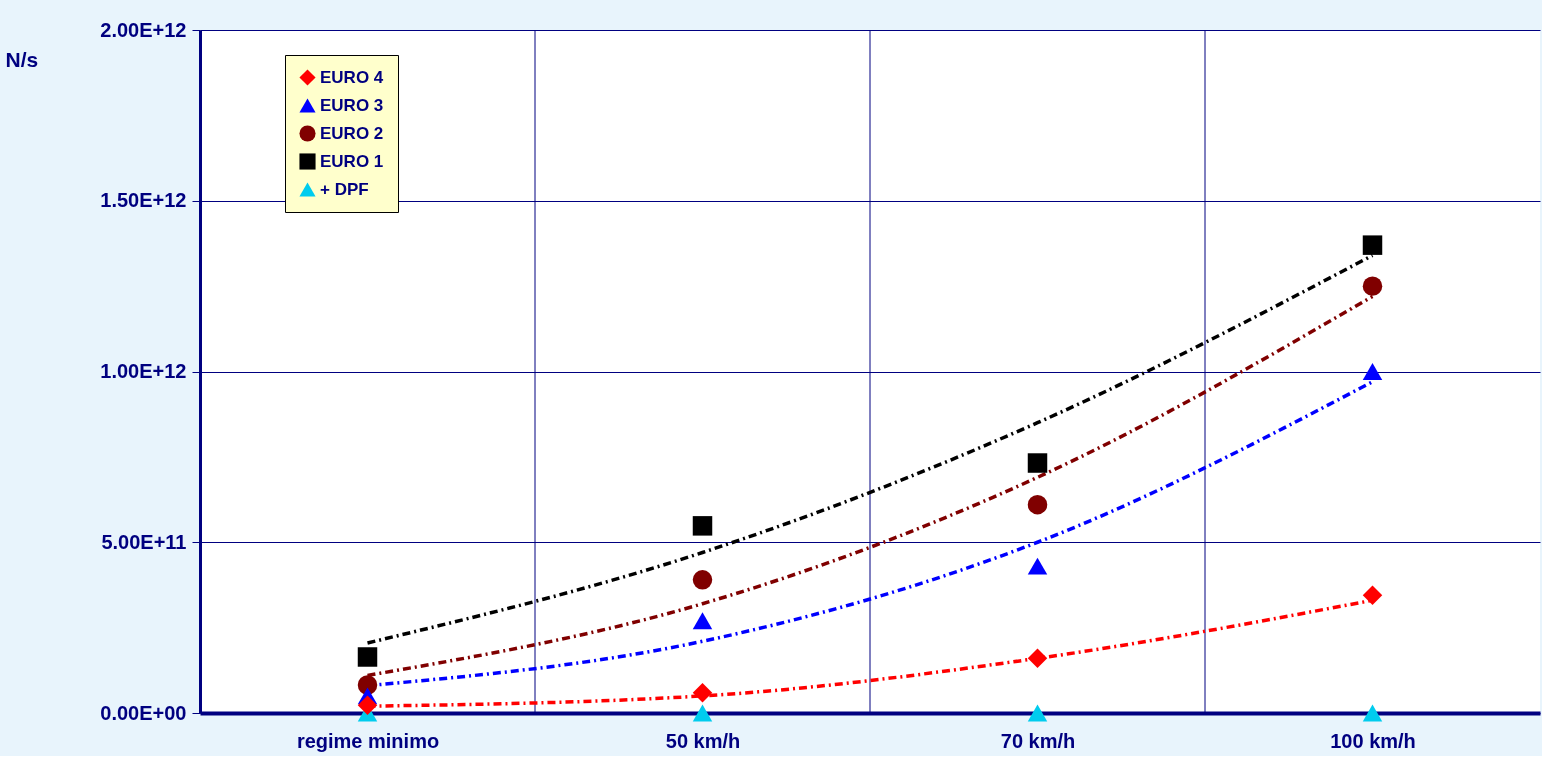  What do you see at coordinates (352, 77) in the screenshot?
I see `legend-label: EURO 4` at bounding box center [352, 77].